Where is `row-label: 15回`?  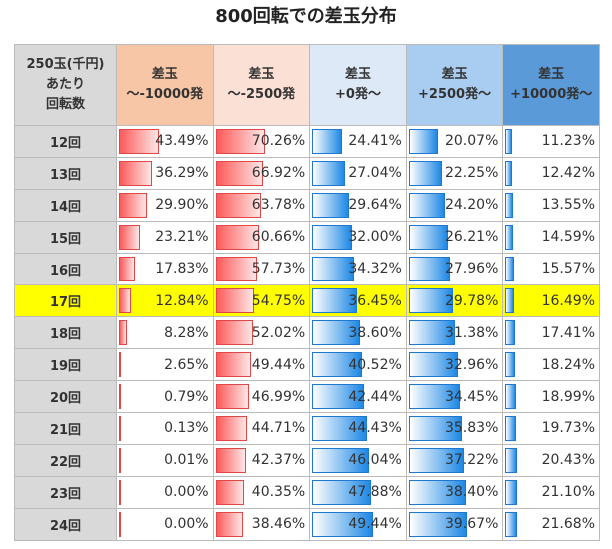 row-label: 15回 is located at coordinates (65, 237).